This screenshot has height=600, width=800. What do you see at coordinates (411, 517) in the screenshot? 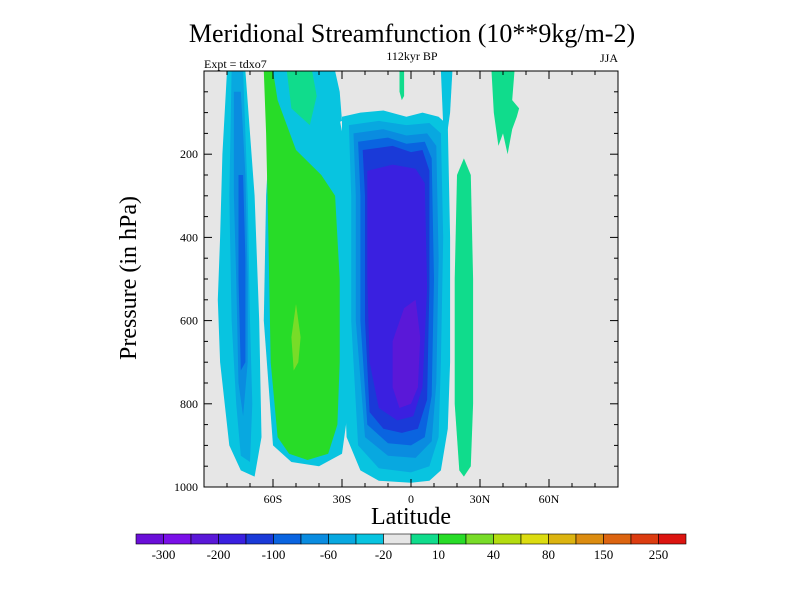
I see `x-axis-label: Latitude` at bounding box center [411, 517].